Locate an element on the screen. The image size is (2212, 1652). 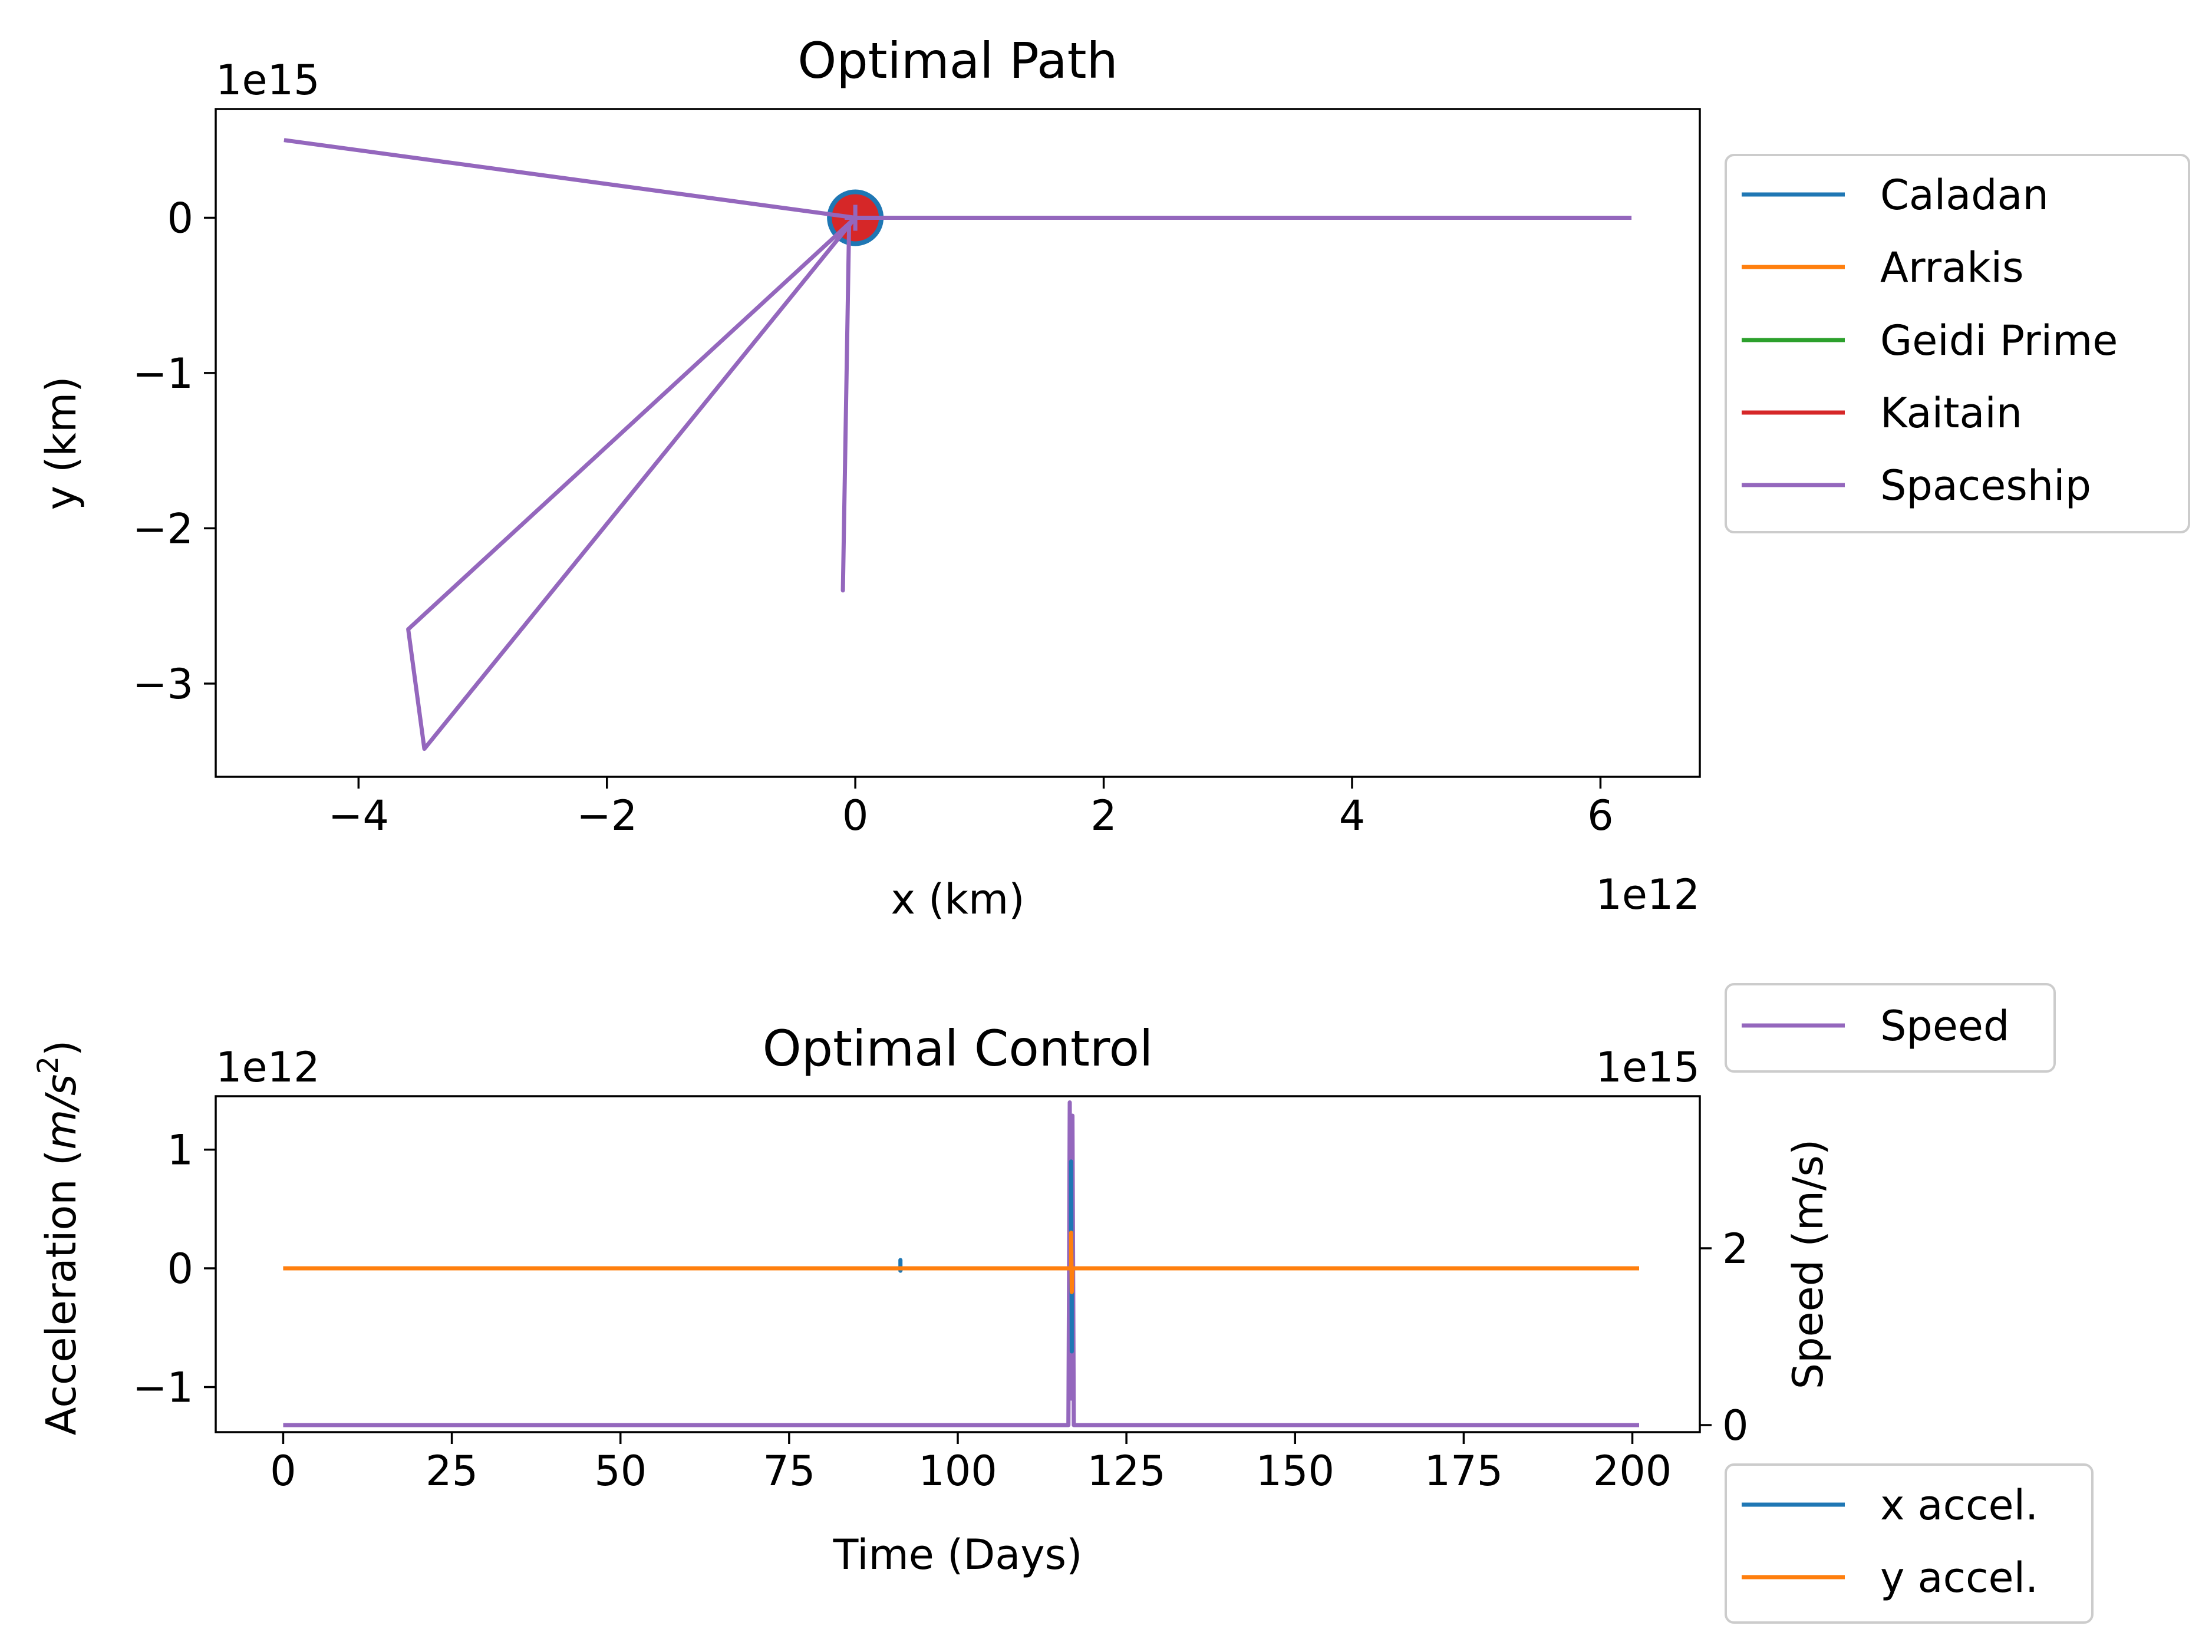
series-line-y-accel is located at coordinates (961, 1262).